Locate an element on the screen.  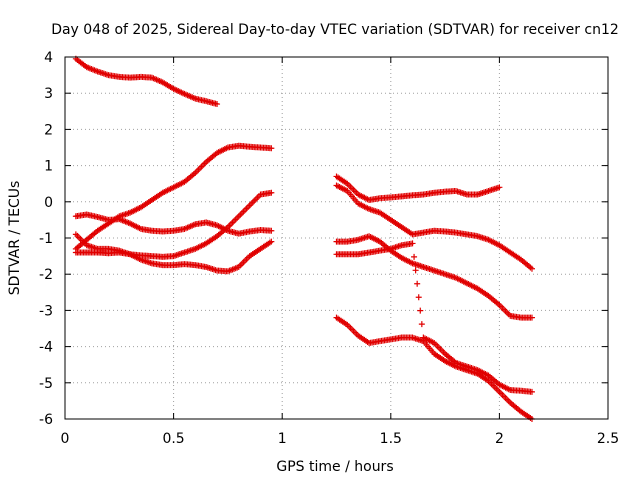
x-axis-label: GPS time / hours is located at coordinates (334, 467).